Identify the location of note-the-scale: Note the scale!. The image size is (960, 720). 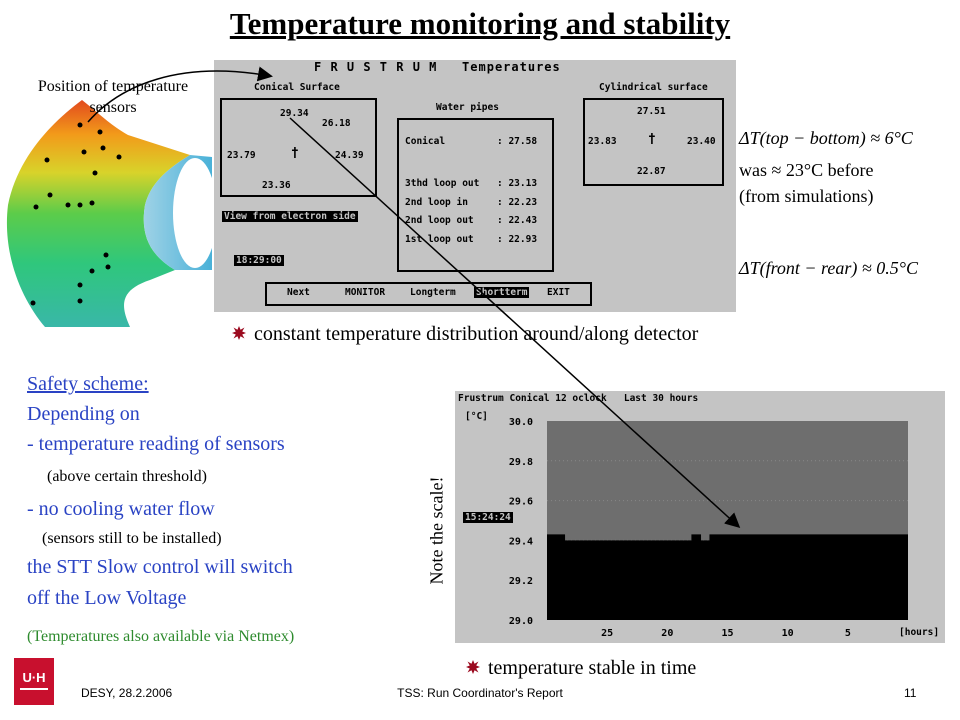
(436, 530).